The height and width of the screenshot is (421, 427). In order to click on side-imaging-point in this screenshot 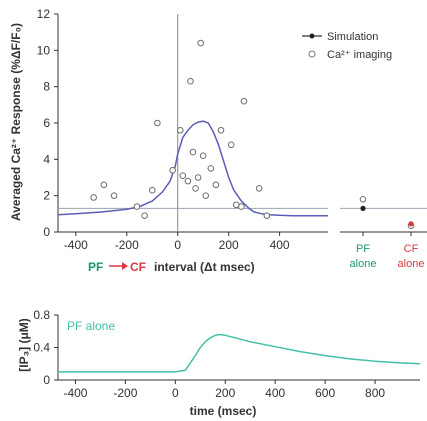, I will do `click(363, 199)`.